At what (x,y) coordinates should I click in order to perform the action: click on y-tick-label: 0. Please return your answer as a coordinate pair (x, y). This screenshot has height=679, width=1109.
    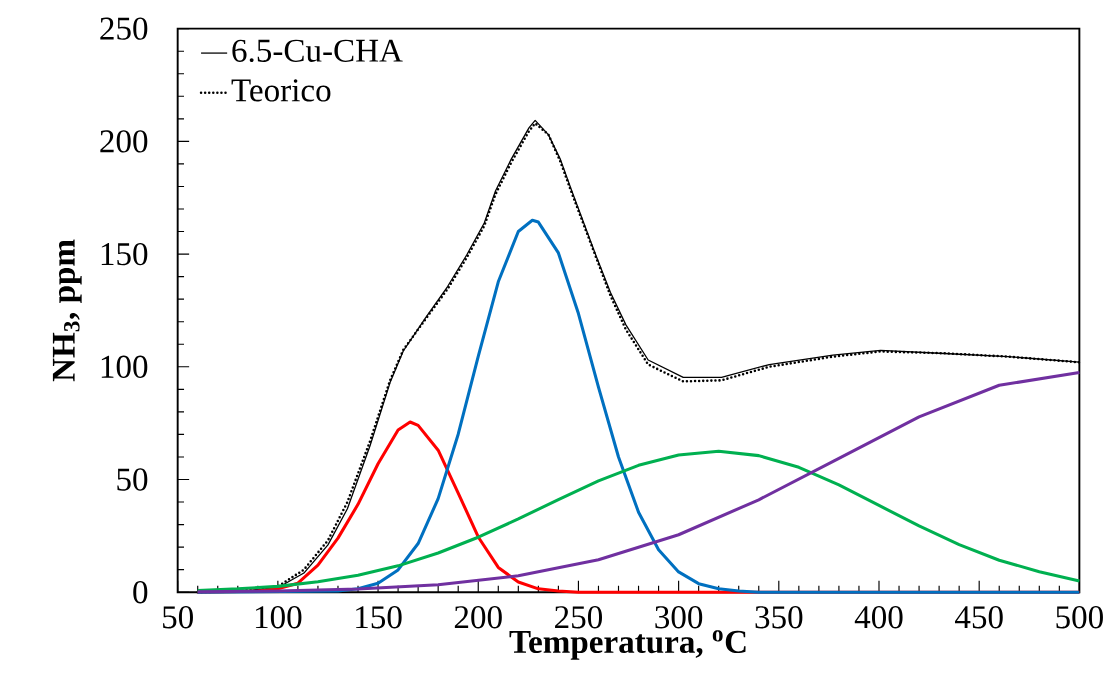
    Looking at the image, I should click on (140, 592).